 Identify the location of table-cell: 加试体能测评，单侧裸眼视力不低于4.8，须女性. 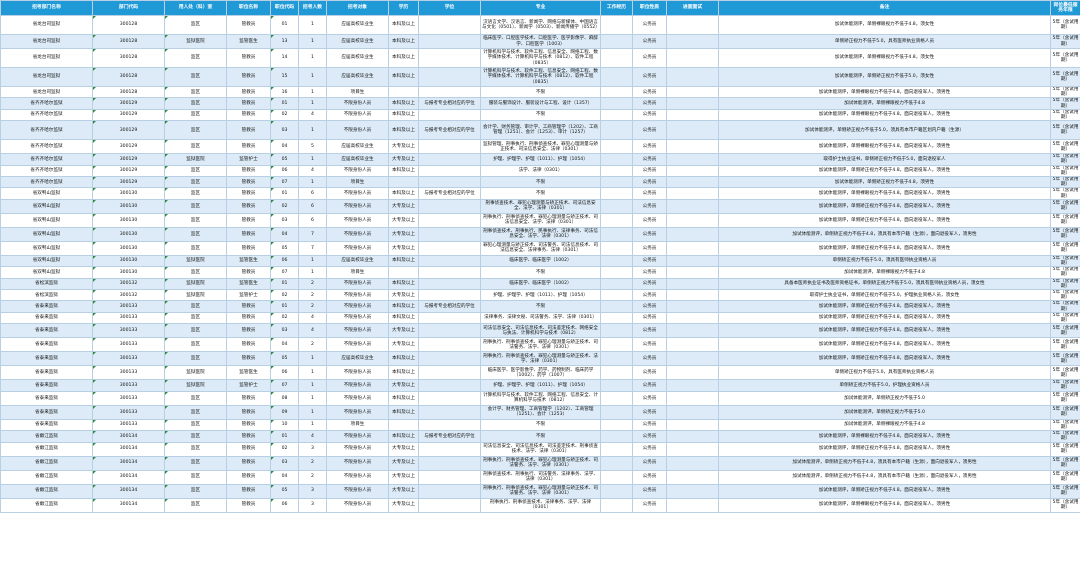
(884, 58).